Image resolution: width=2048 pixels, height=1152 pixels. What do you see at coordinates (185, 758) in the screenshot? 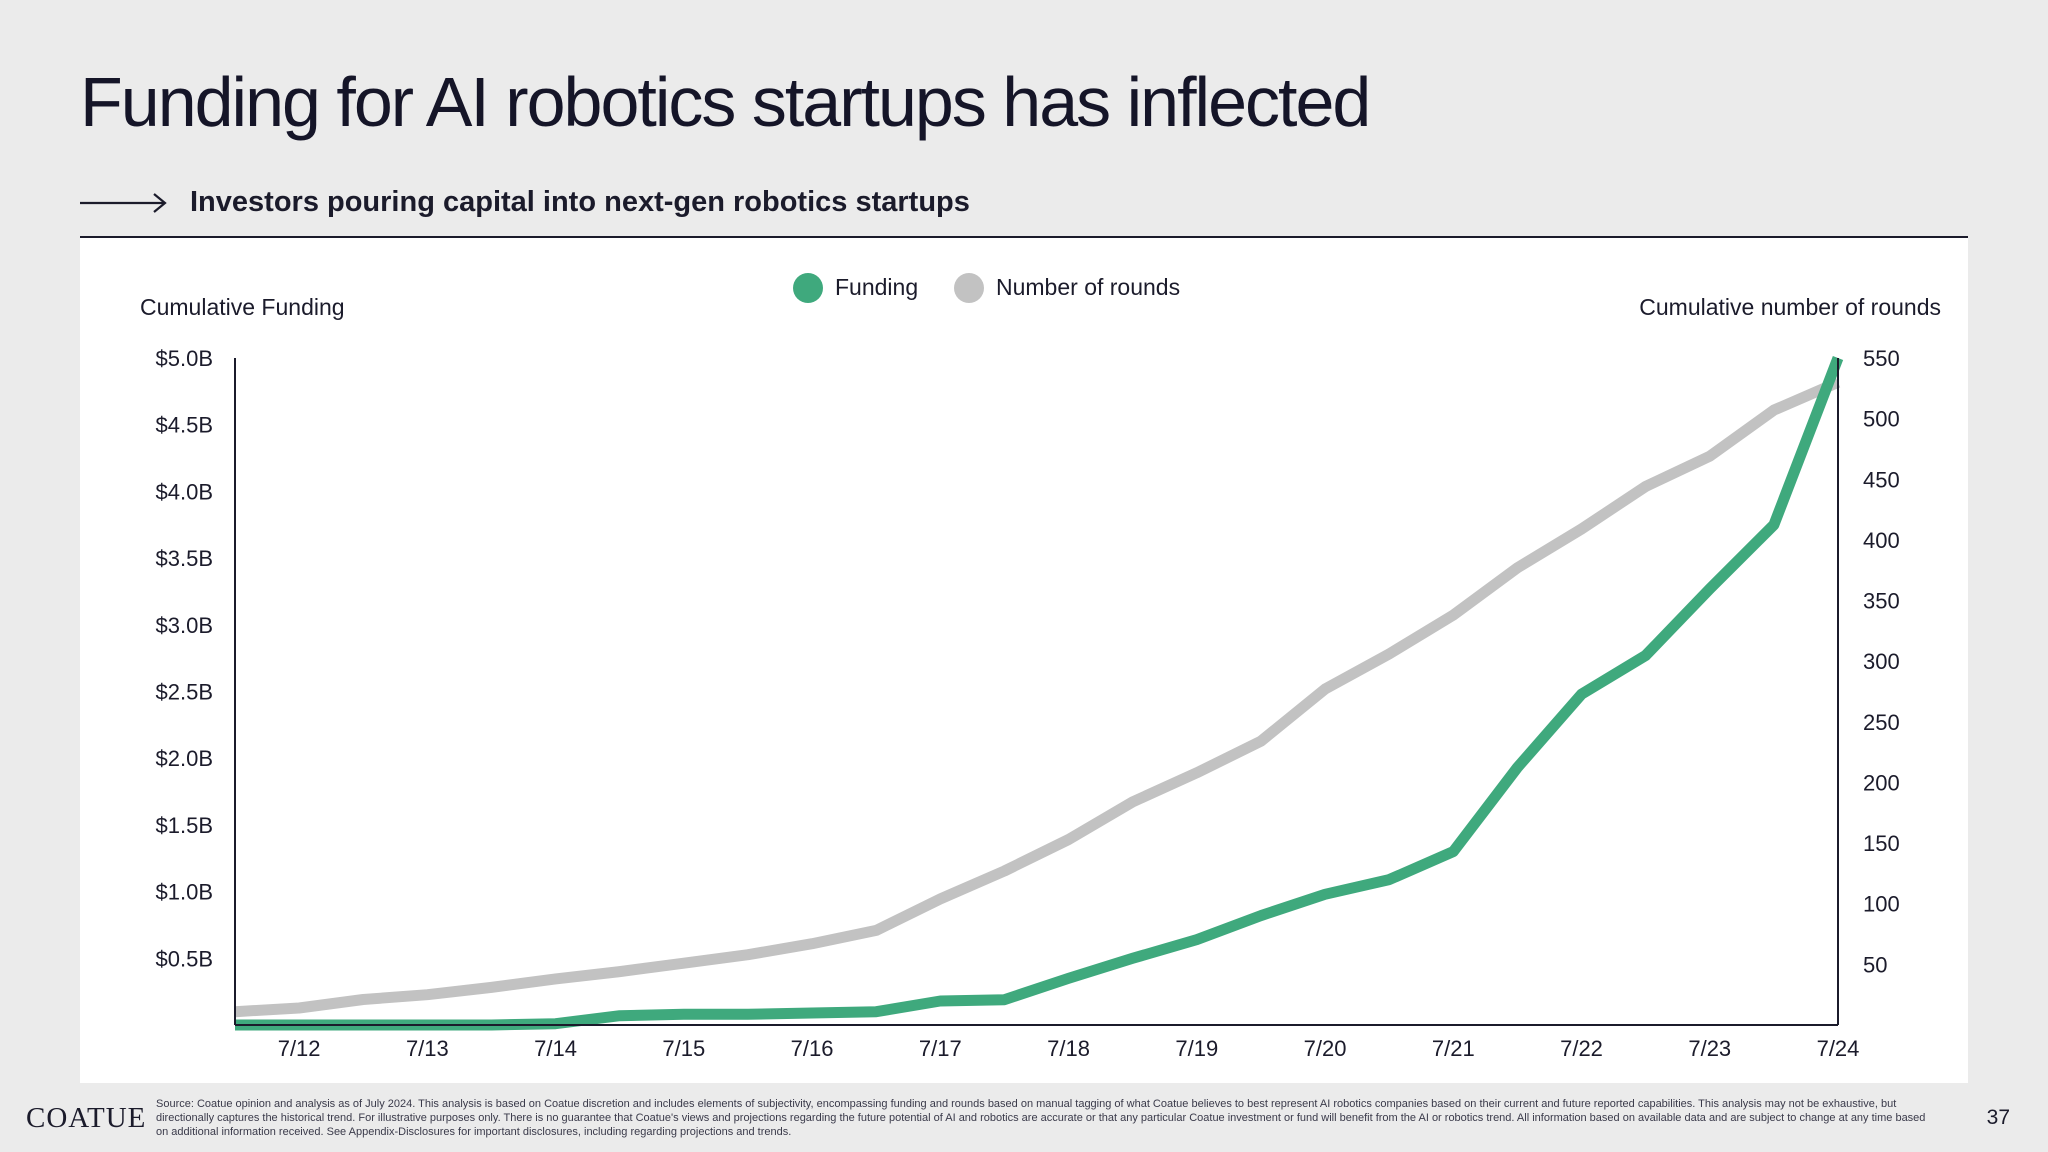
I see `y-left-tick-label: $2.0B` at bounding box center [185, 758].